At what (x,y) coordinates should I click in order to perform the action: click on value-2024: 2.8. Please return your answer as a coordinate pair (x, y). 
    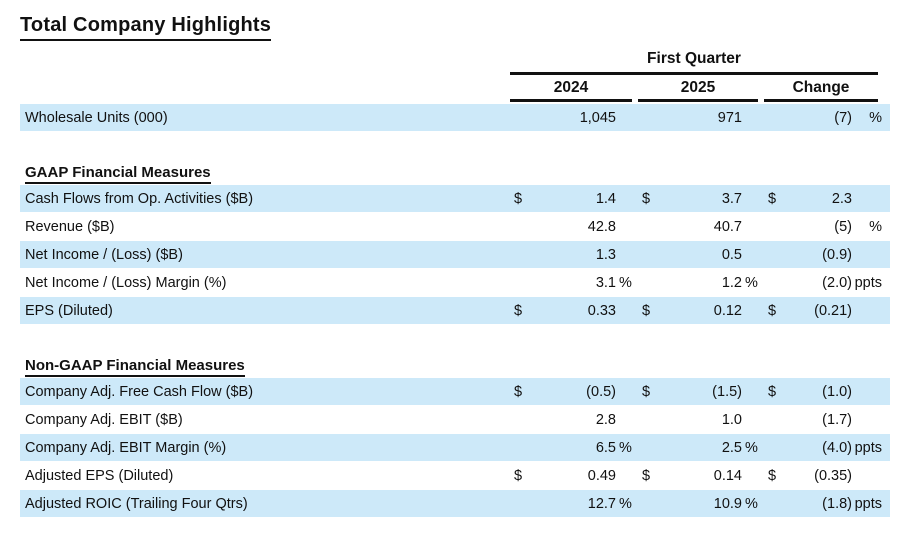
    Looking at the image, I should click on (605, 419).